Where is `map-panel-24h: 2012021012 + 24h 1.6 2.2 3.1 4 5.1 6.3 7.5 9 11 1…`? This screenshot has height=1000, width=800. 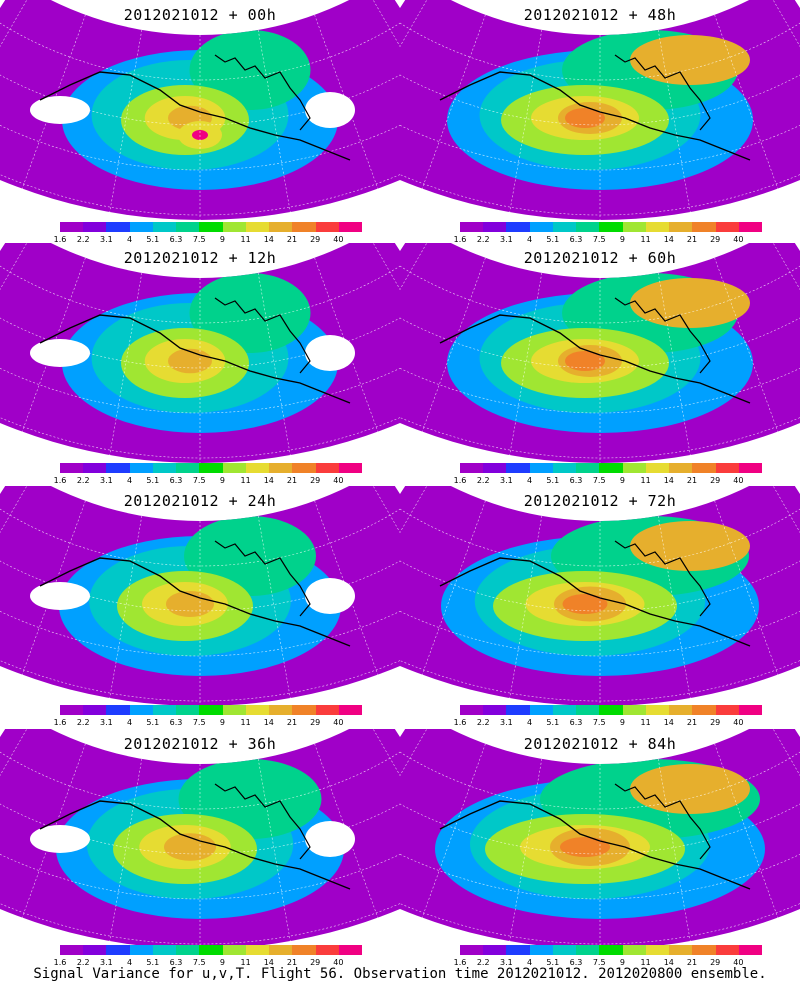
map-panel-24h: 2012021012 + 24h 1.6 2.2 3.1 4 5.1 6.3 7.5 9 11 1… is located at coordinates (200, 607).